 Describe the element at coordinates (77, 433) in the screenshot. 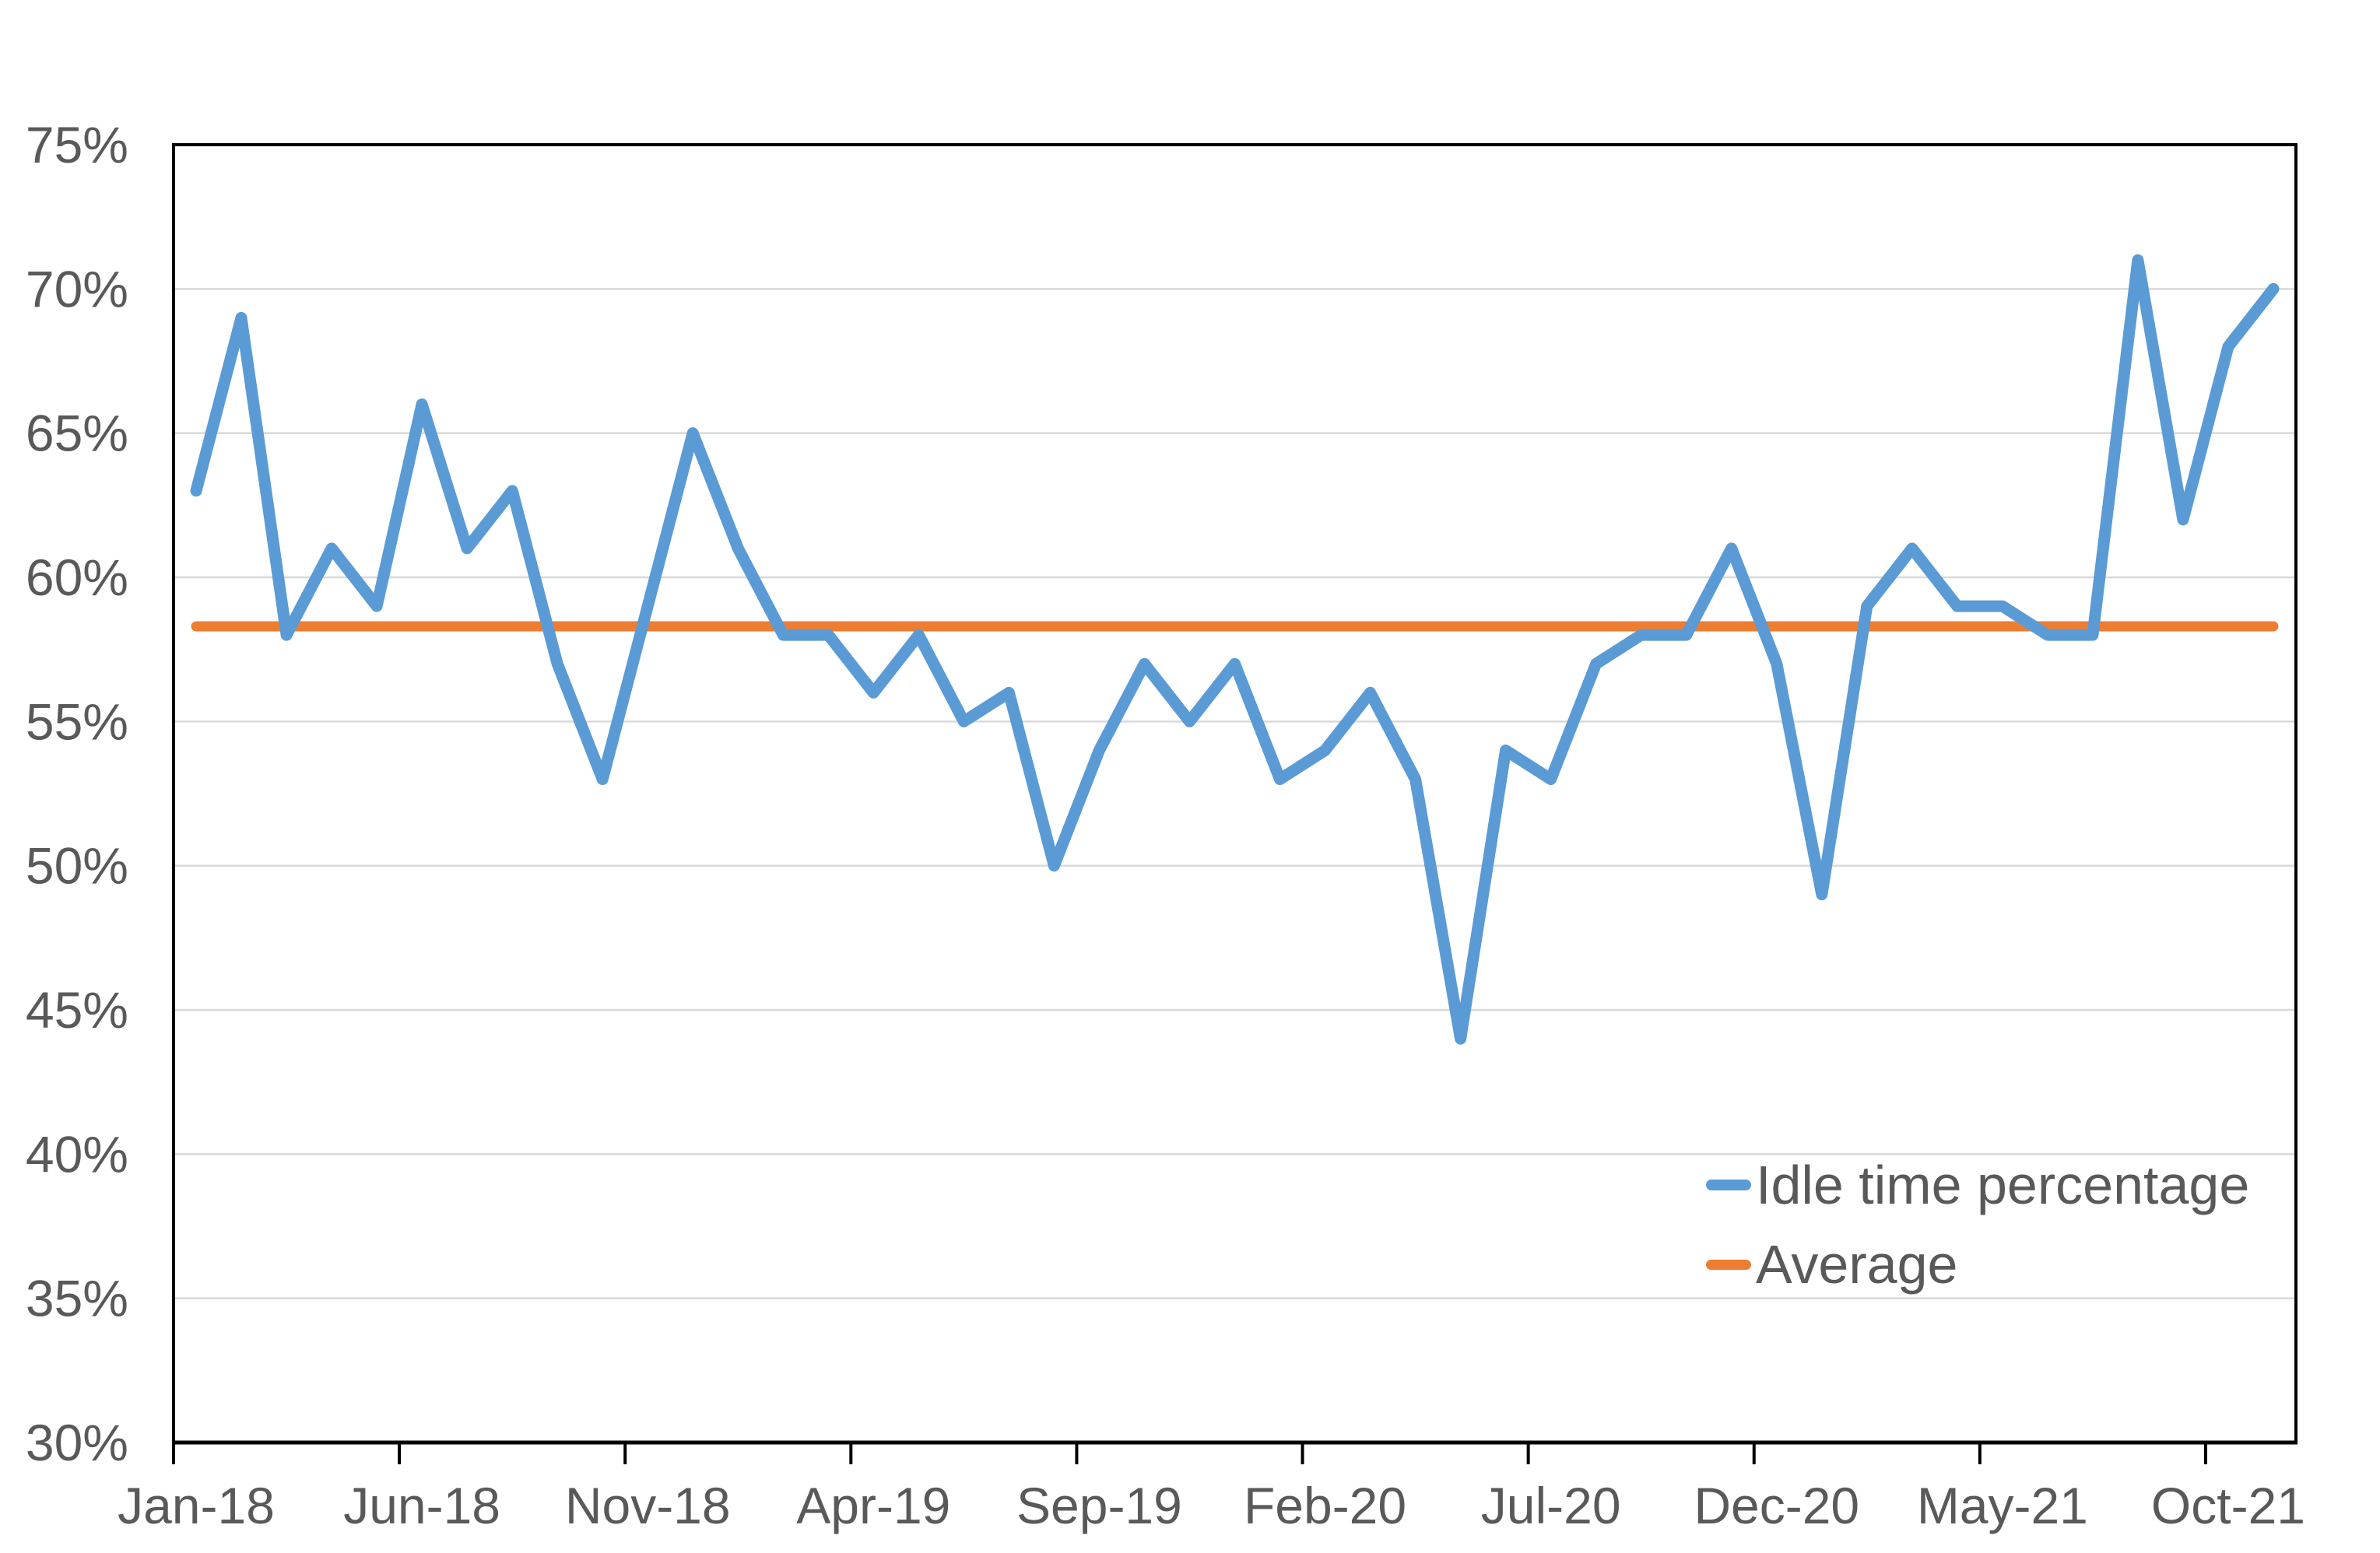

I see `y-axis-label-65pct: 65%` at that location.